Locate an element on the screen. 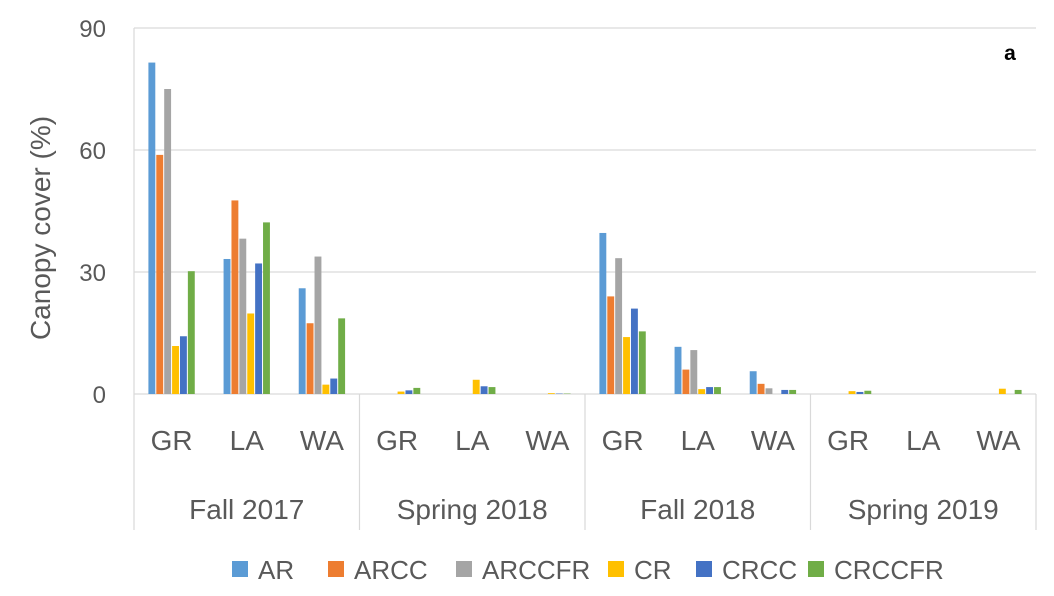 This screenshot has width=1054, height=596. legend-swatch-arcc is located at coordinates (336, 569).